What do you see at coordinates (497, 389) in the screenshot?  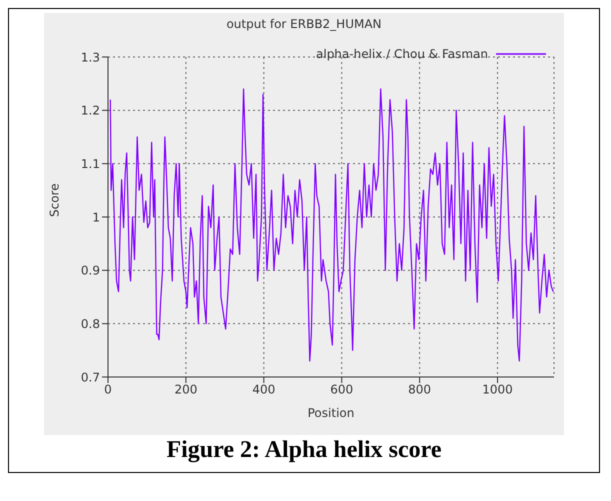 I see `x-tick-label: 1000` at bounding box center [497, 389].